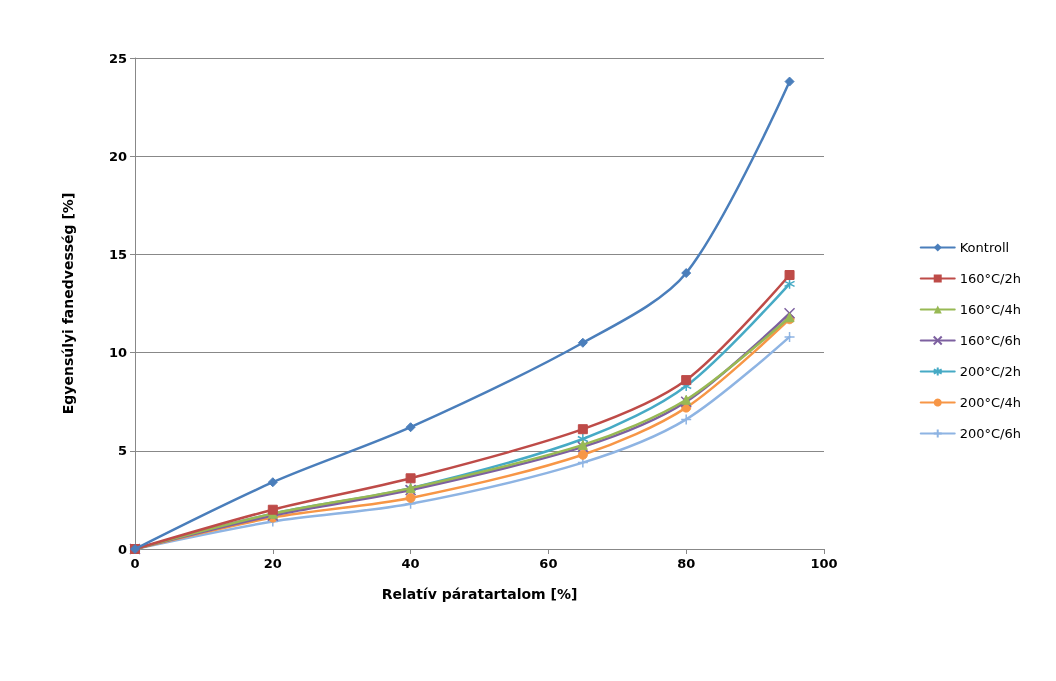 This screenshot has height=681, width=1056. Describe the element at coordinates (686, 563) in the screenshot. I see `x-tick-label: 80` at that location.